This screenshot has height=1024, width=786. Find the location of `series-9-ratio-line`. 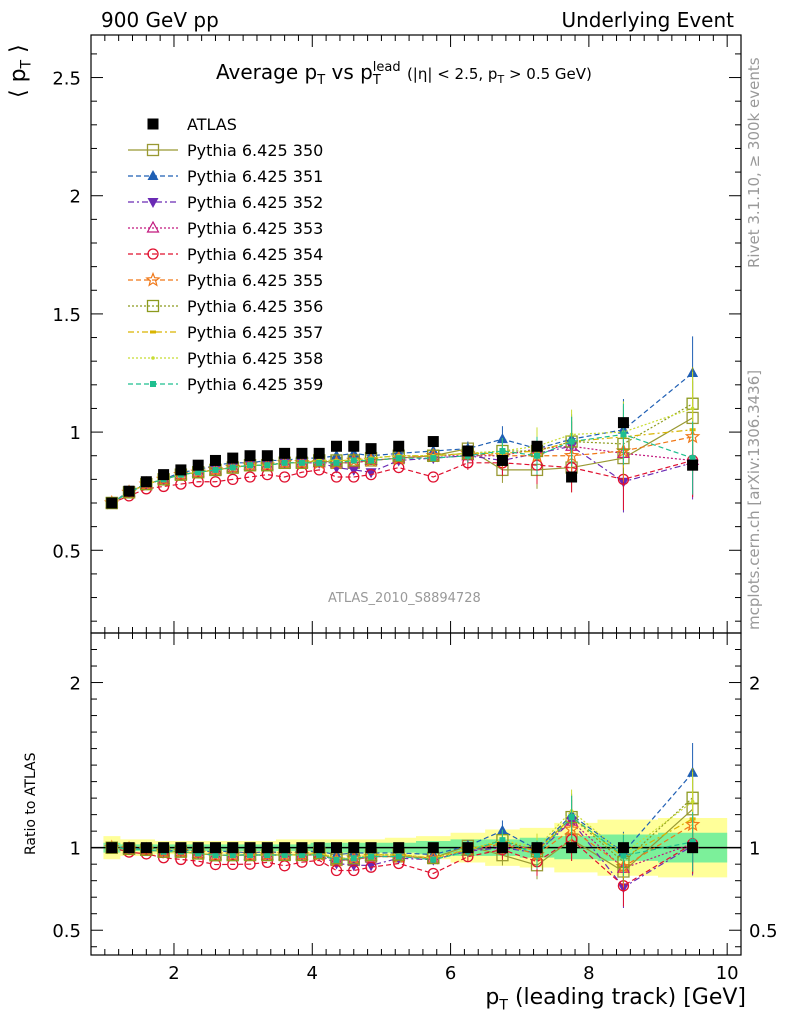

series-9-ratio-line is located at coordinates (402, 830).